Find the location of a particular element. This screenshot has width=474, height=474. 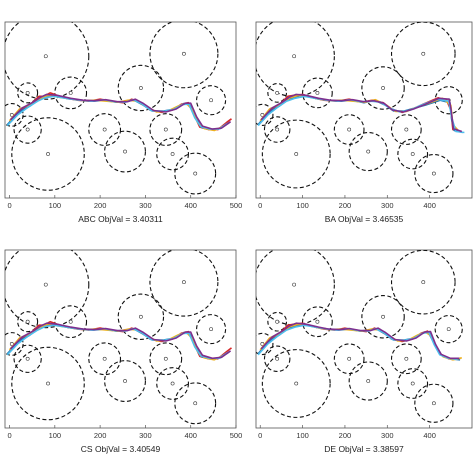

caption-method: DE is located at coordinates (331, 449).